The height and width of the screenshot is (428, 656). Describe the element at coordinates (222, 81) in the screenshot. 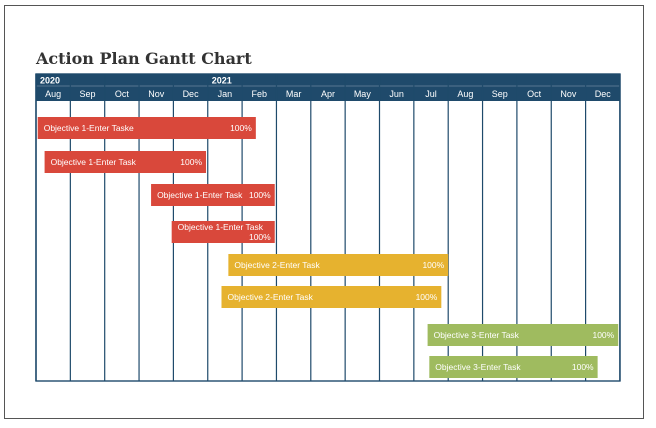

I see `year-label: 2021` at that location.